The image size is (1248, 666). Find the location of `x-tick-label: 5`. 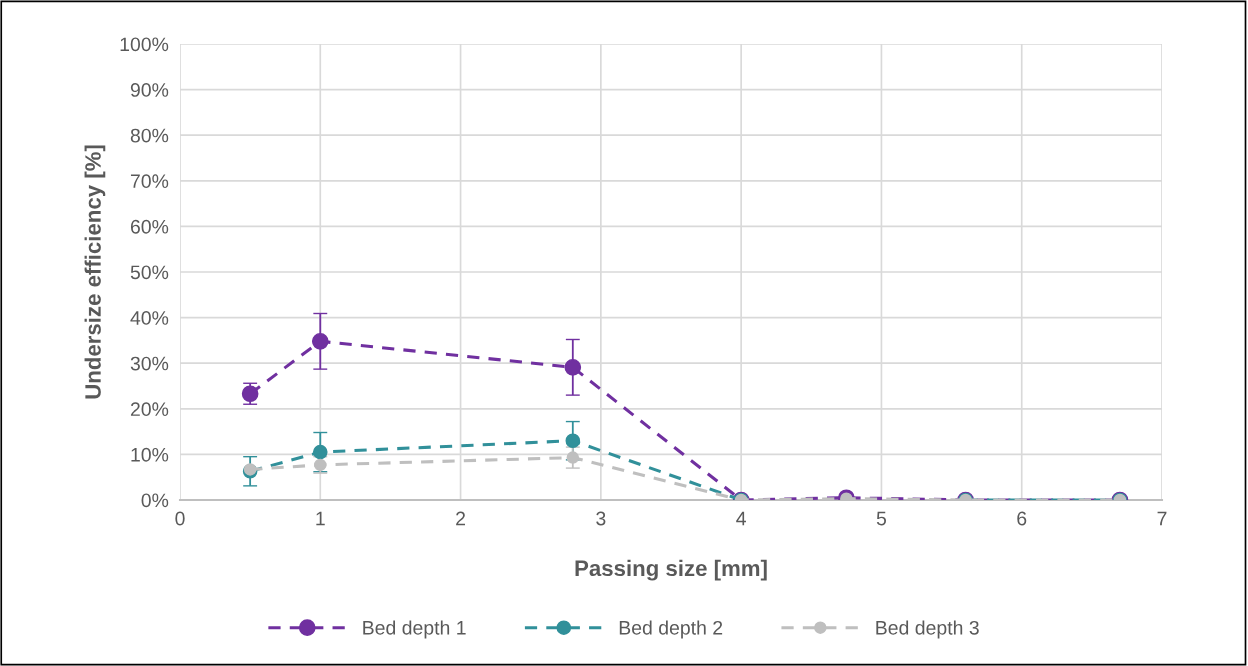

x-tick-label: 5 is located at coordinates (881, 518).